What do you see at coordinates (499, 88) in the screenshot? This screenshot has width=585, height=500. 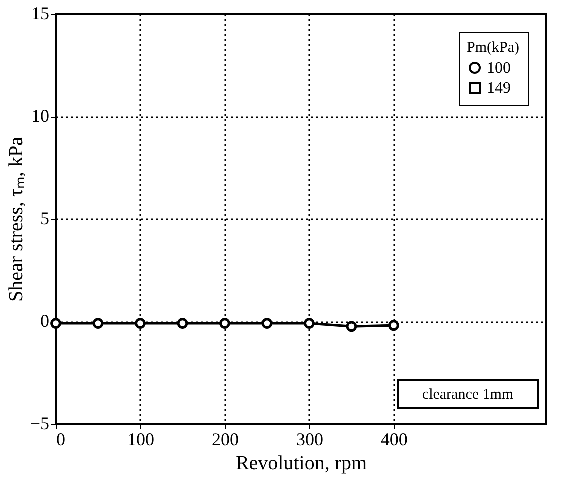 I see `legend-label: 149` at bounding box center [499, 88].